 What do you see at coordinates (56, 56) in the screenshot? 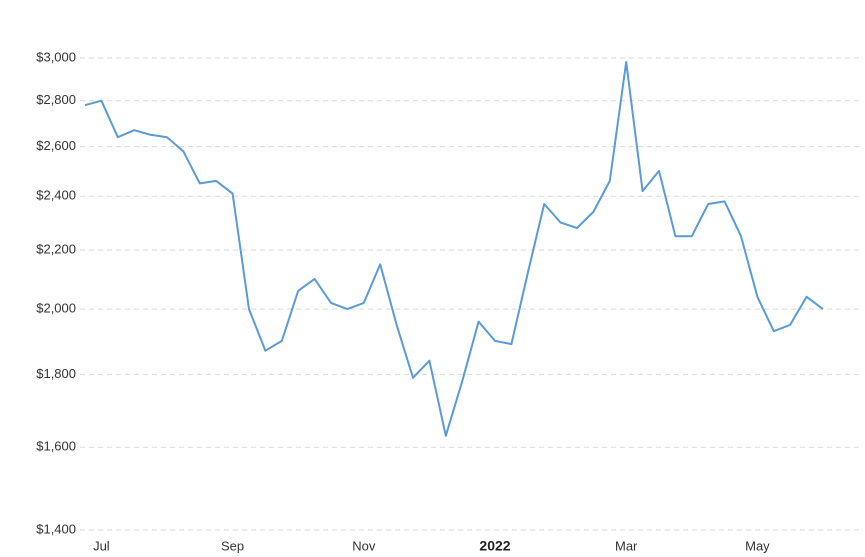
I see `y-tick-label: $3,000` at bounding box center [56, 56].